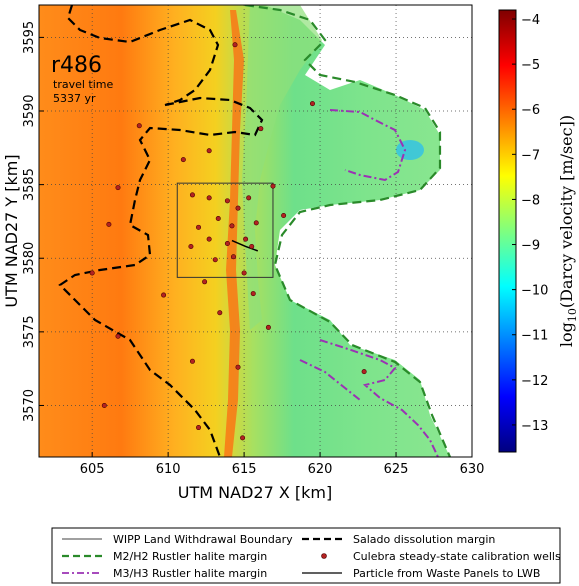 This screenshot has width=579, height=586. What do you see at coordinates (446, 573) in the screenshot?
I see `legend-label: Particle from Waste Panels to LWB` at bounding box center [446, 573].